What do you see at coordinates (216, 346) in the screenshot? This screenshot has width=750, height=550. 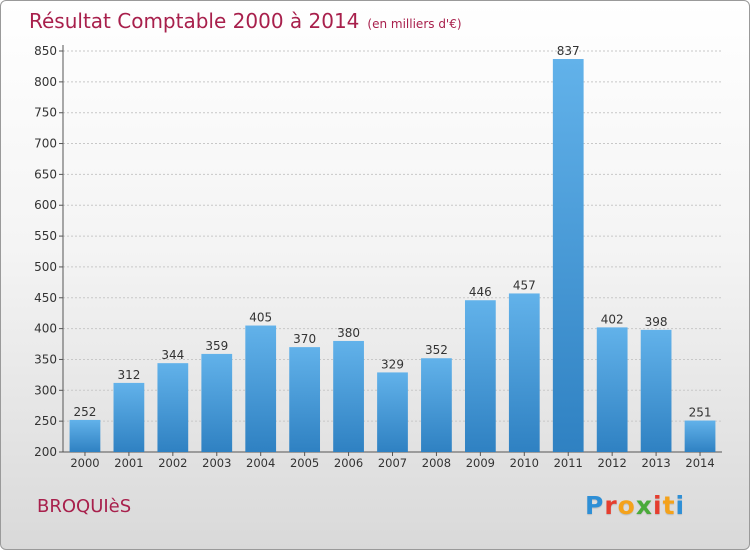 I see `data-label: 359` at bounding box center [216, 346].